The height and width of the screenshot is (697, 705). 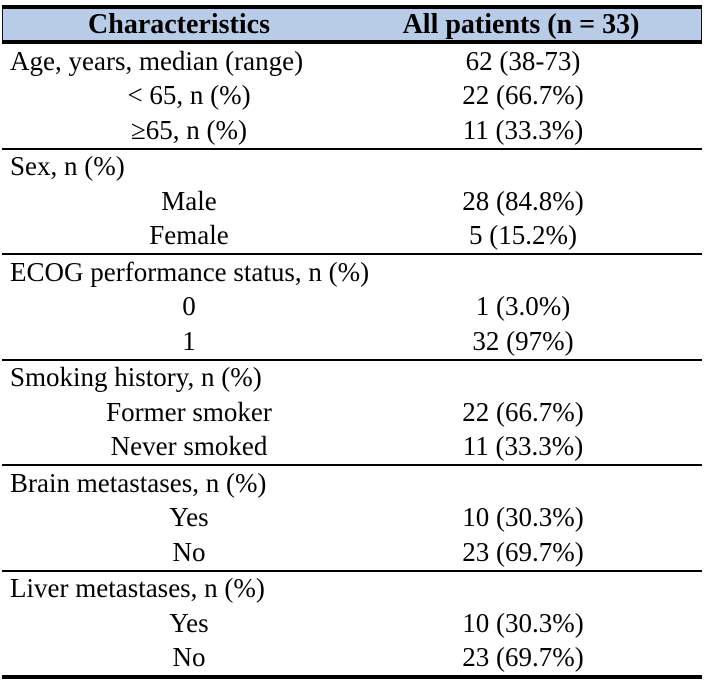 What do you see at coordinates (523, 200) in the screenshot?
I see `characteristic-value: 28 (84.8%)` at bounding box center [523, 200].